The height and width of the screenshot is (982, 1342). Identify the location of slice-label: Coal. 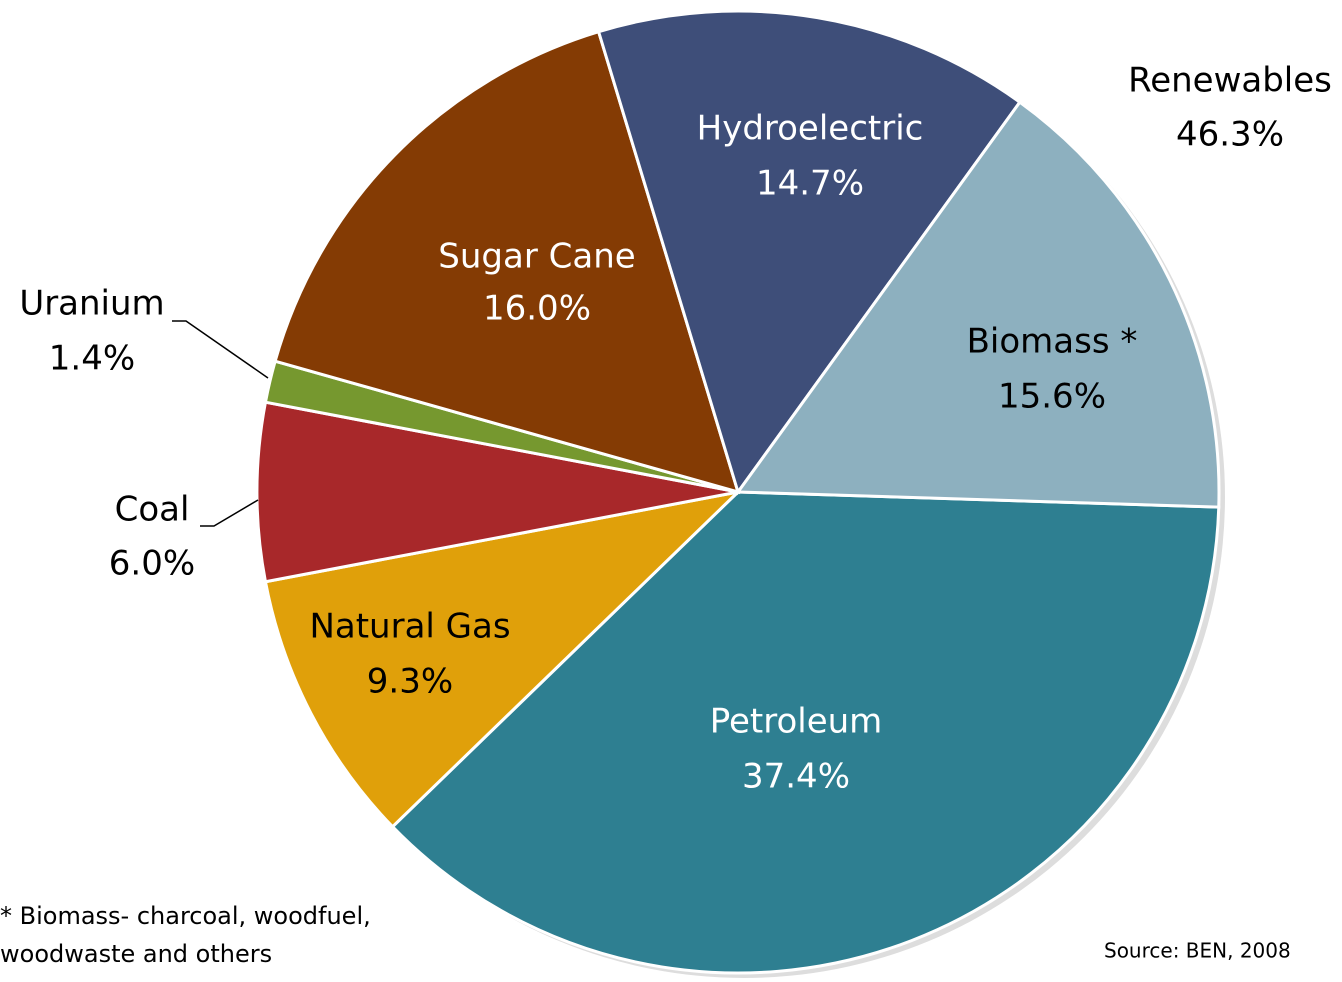
(152, 510).